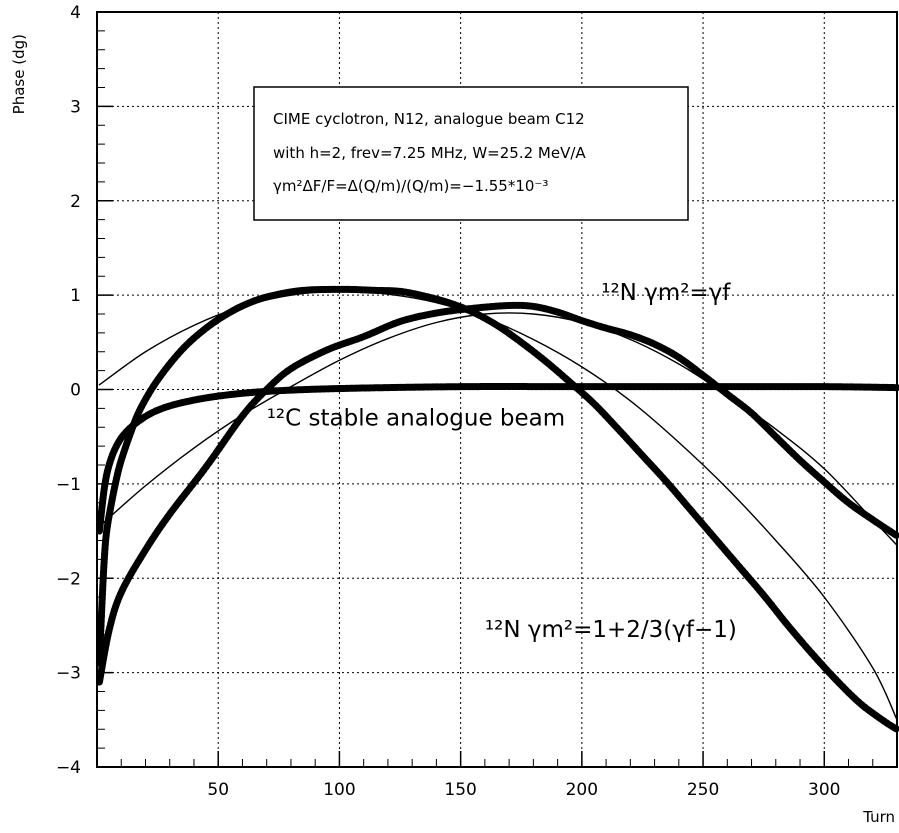 Image resolution: width=899 pixels, height=833 pixels. I want to click on y-tick-label: 1, so click(75, 296).